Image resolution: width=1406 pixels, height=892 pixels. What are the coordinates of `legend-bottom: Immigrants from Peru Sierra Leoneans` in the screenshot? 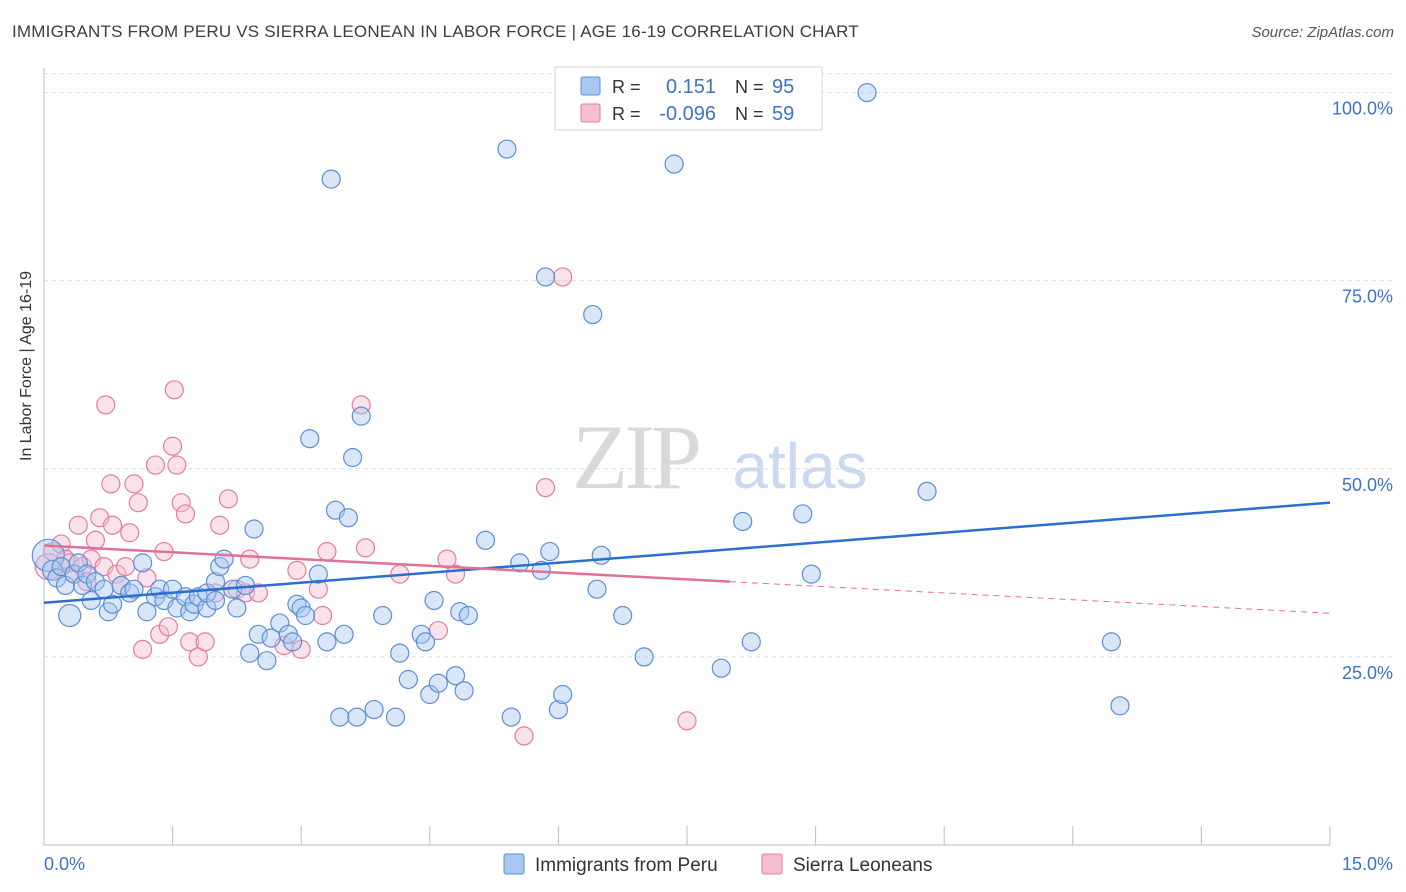 It's located at (717, 864).